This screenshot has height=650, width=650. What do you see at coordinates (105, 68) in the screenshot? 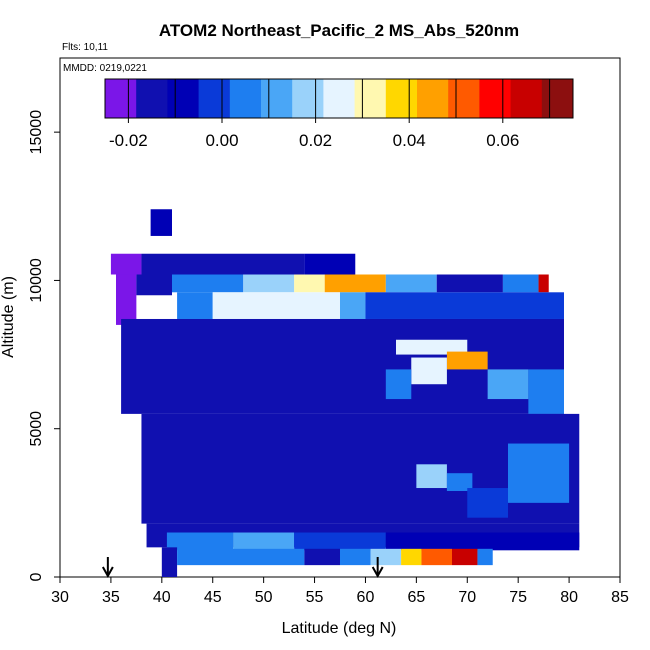
I see `date-note: MMDD: 0219,0221` at bounding box center [105, 68].